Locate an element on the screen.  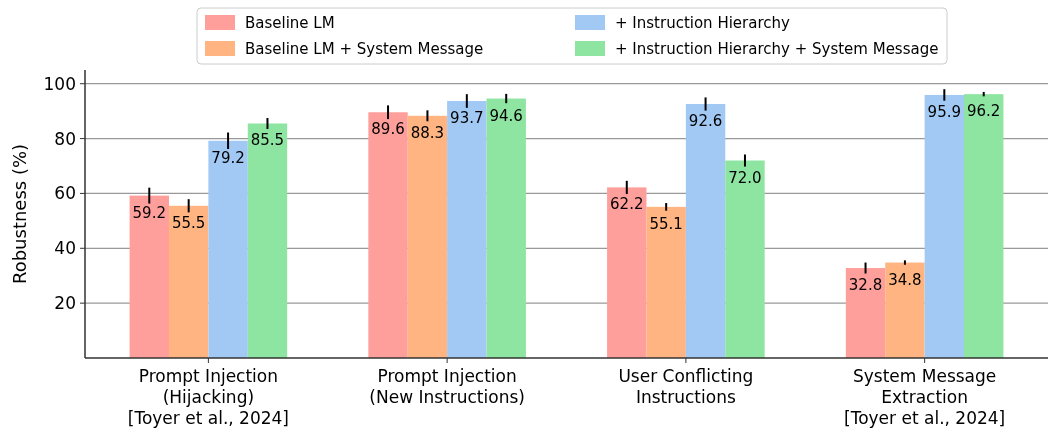
data-label: 95.9 is located at coordinates (944, 111).